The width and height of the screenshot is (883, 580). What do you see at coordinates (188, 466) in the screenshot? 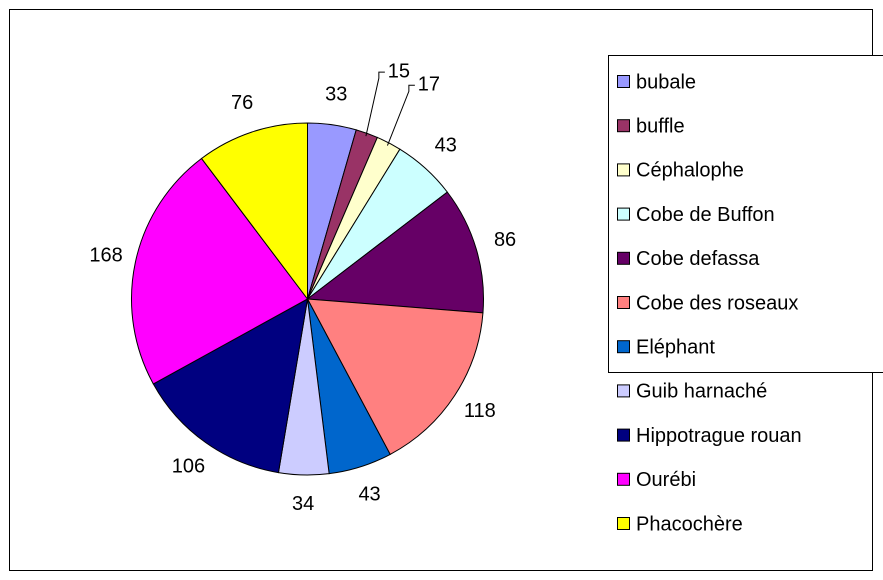
I see `data-label: 106` at bounding box center [188, 466].